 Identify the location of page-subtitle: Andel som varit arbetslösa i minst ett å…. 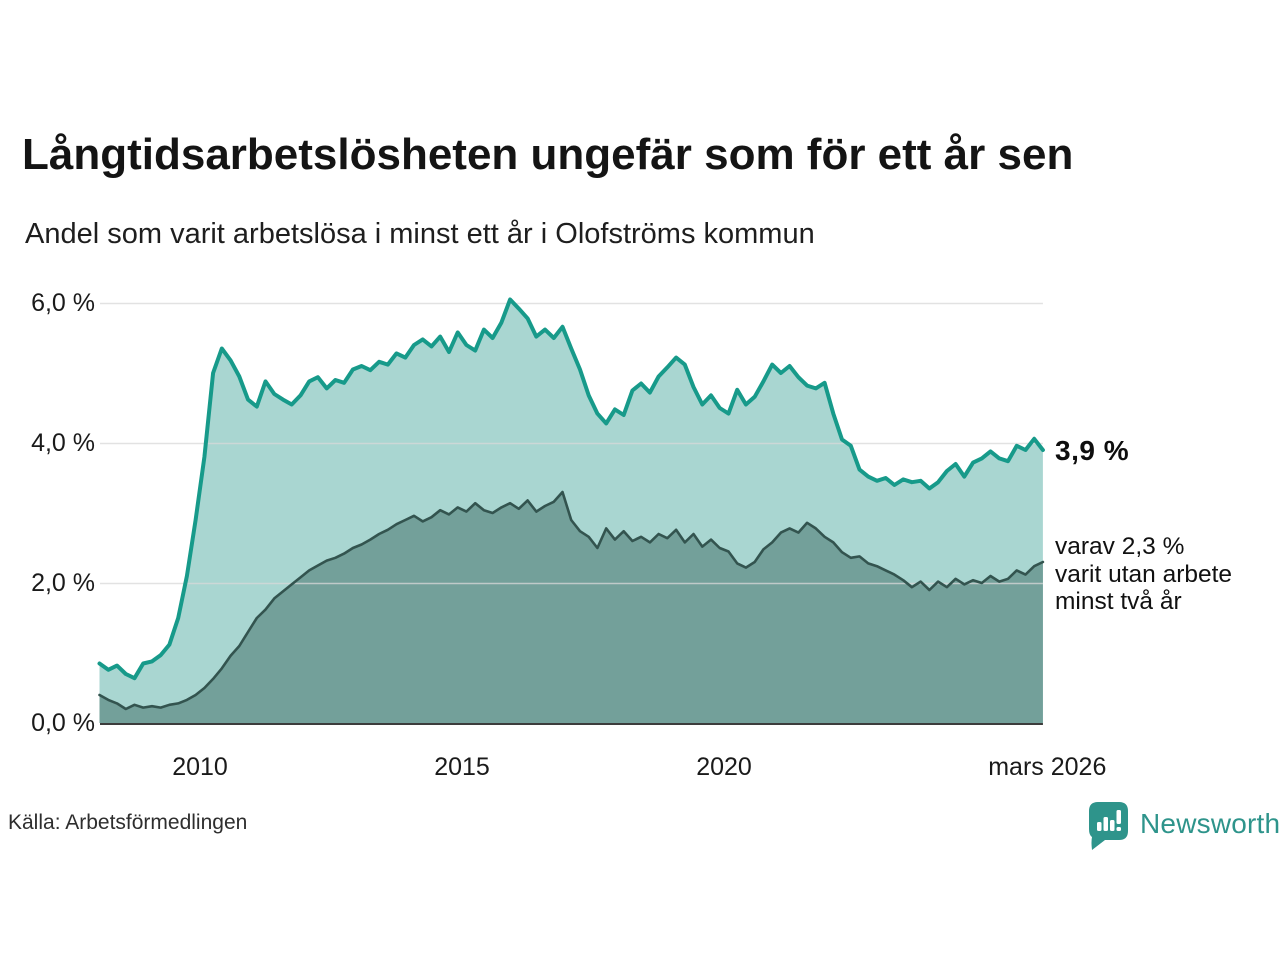
(420, 234).